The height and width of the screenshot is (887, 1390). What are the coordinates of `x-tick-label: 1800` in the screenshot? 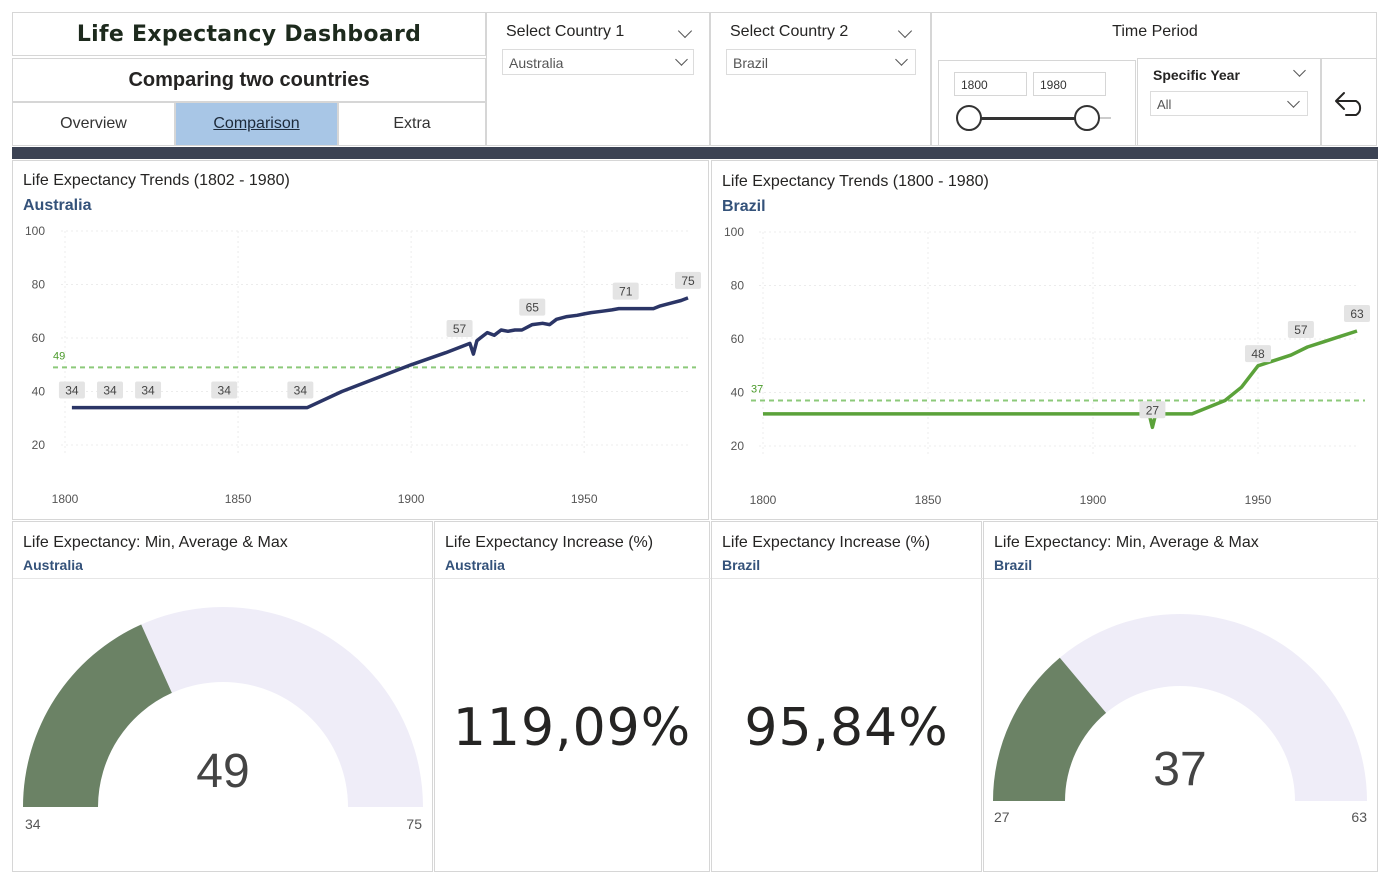 It's located at (65, 499).